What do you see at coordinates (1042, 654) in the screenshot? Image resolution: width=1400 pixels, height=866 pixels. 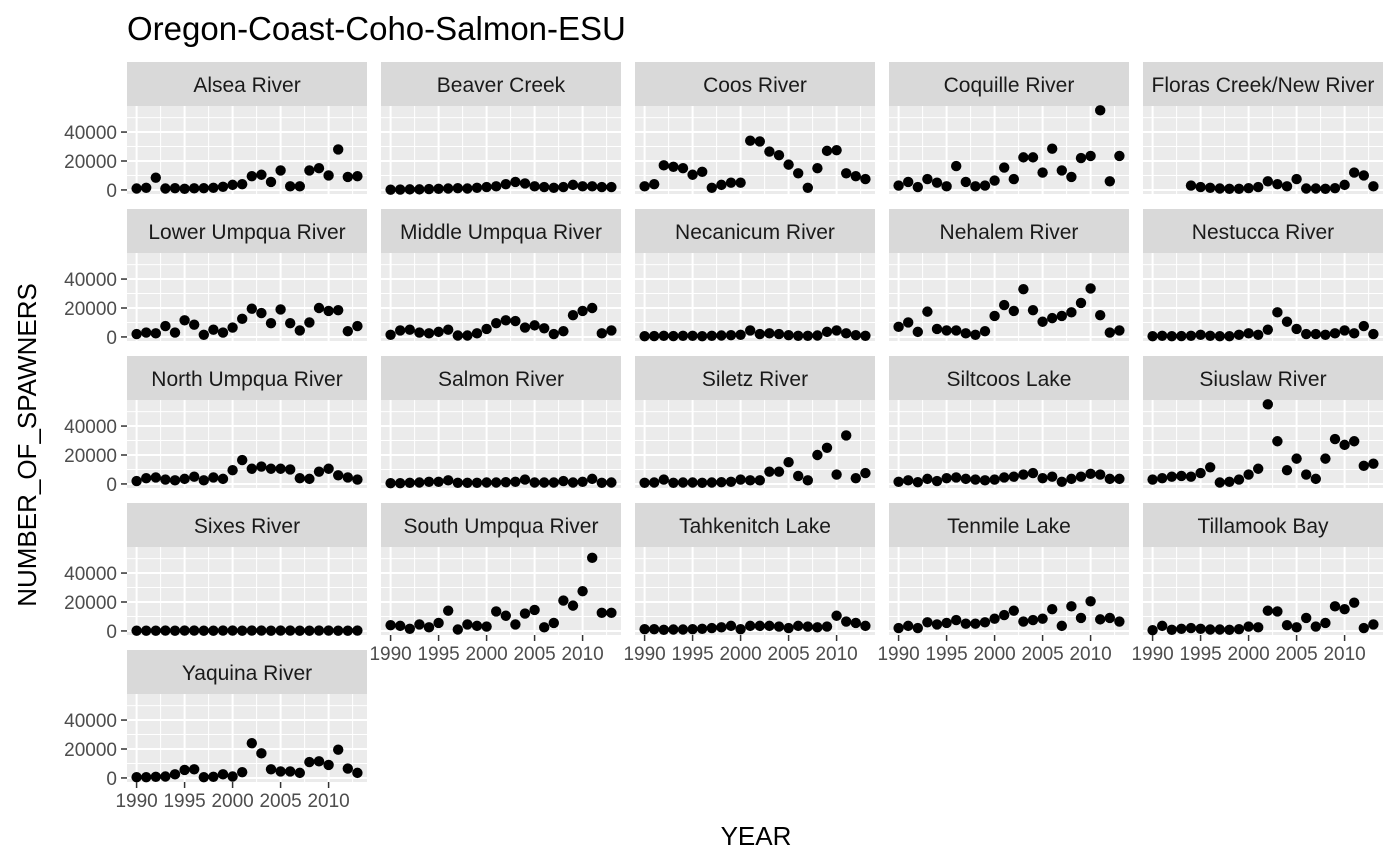 I see `x-tick-label: 2005` at bounding box center [1042, 654].